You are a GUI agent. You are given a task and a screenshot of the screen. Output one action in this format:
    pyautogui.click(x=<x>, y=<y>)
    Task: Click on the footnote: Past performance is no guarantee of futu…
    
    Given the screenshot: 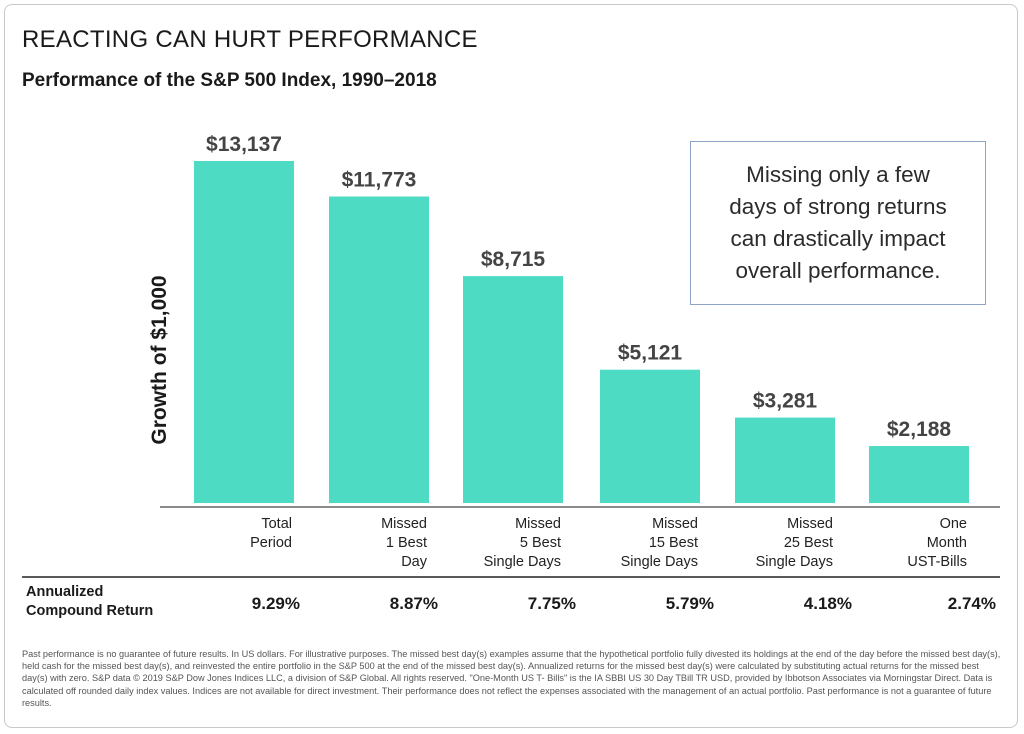 What is the action you would take?
    pyautogui.click(x=511, y=678)
    